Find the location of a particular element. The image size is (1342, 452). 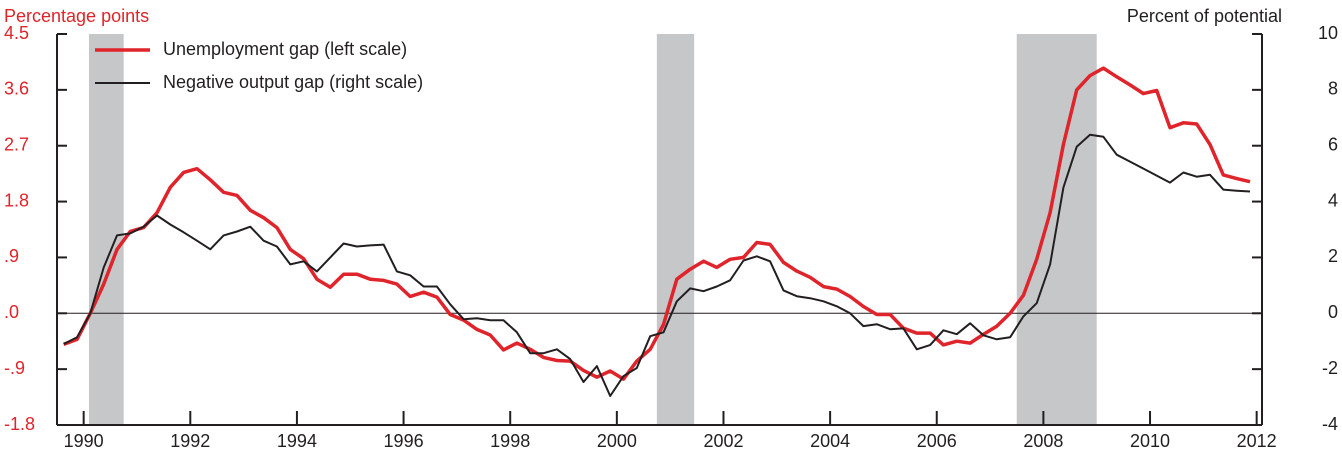

y2-tick-label: 2 is located at coordinates (1333, 256).